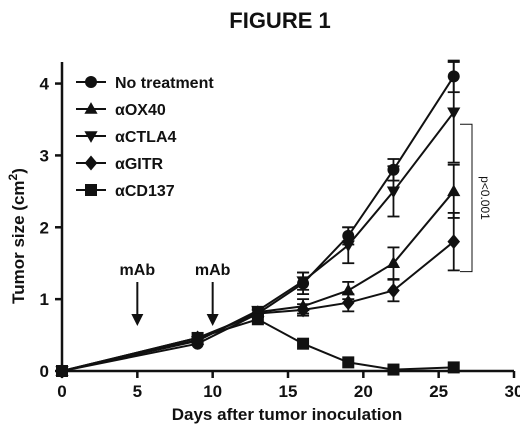 Image resolution: width=520 pixels, height=436 pixels. What do you see at coordinates (438, 391) in the screenshot?
I see `x-tick-label: 25` at bounding box center [438, 391].